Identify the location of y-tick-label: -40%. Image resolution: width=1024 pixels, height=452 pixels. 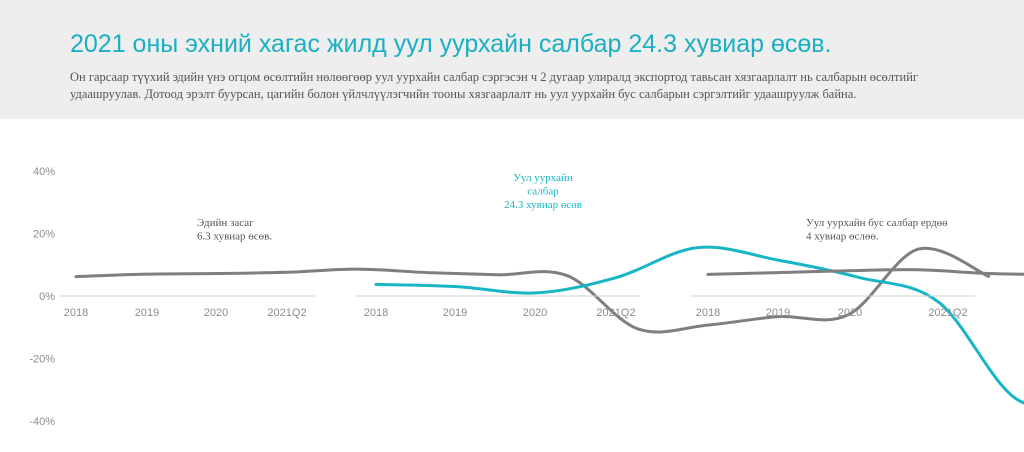
(42, 422).